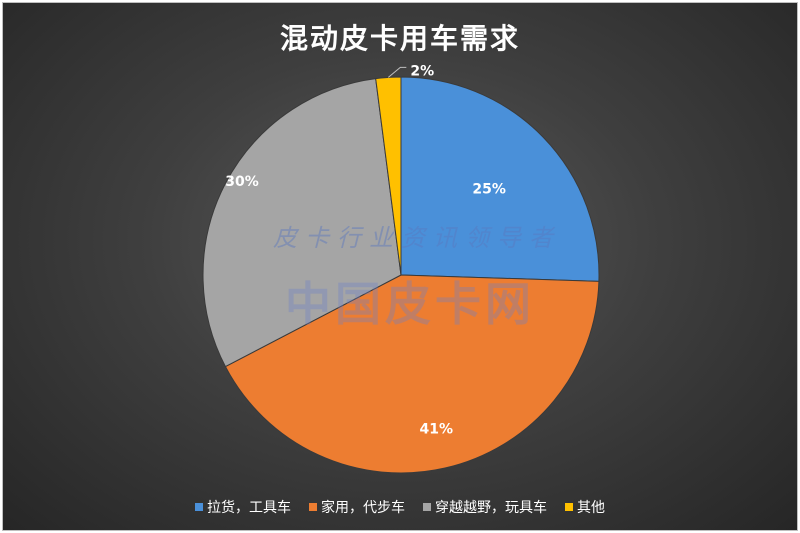 This screenshot has height=533, width=800. I want to click on legend: 拉货，工具车 家用，代步车 穿越越野，玩具车 其他, so click(400, 507).